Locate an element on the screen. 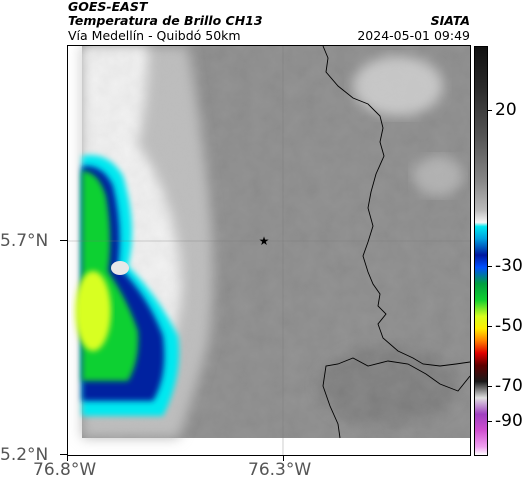 The height and width of the screenshot is (491, 526). lon-tick-76.8 is located at coordinates (67, 458).